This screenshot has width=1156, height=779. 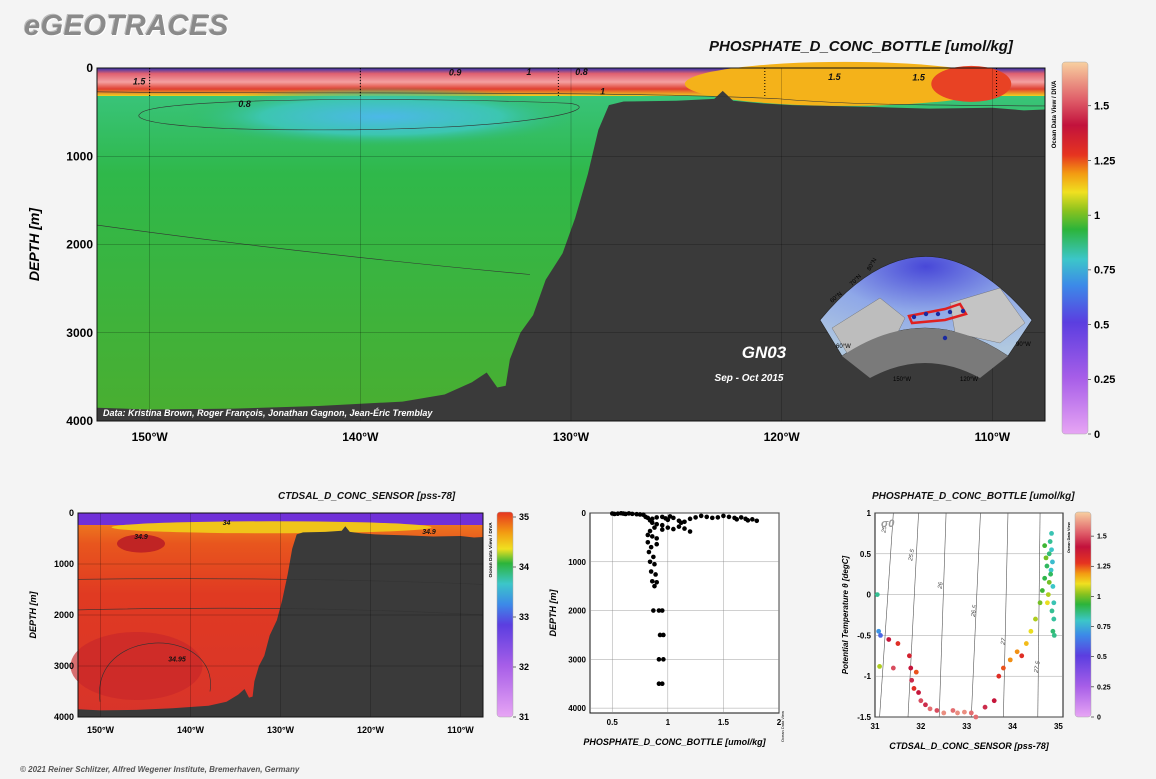 What do you see at coordinates (969, 746) in the screenshot?
I see `x-axis-label: CTDSAL_D_CONC_SENSOR [pss-78]` at bounding box center [969, 746].